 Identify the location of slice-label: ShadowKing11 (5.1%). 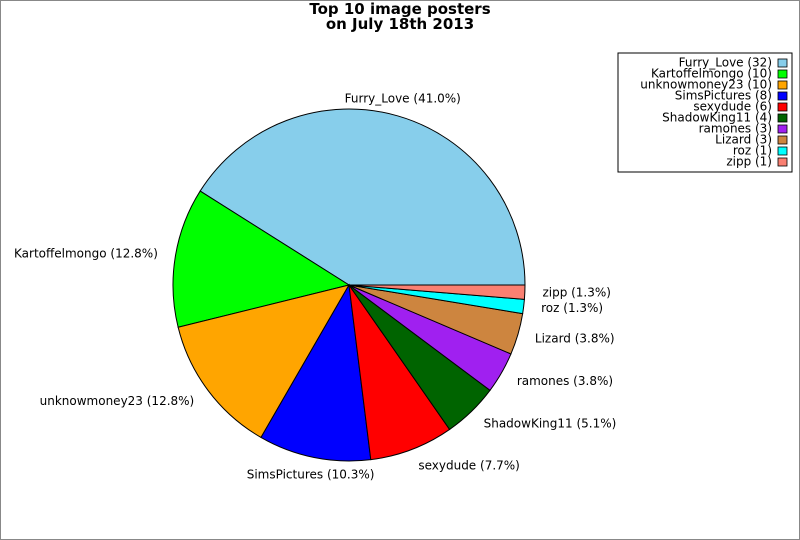
(550, 424).